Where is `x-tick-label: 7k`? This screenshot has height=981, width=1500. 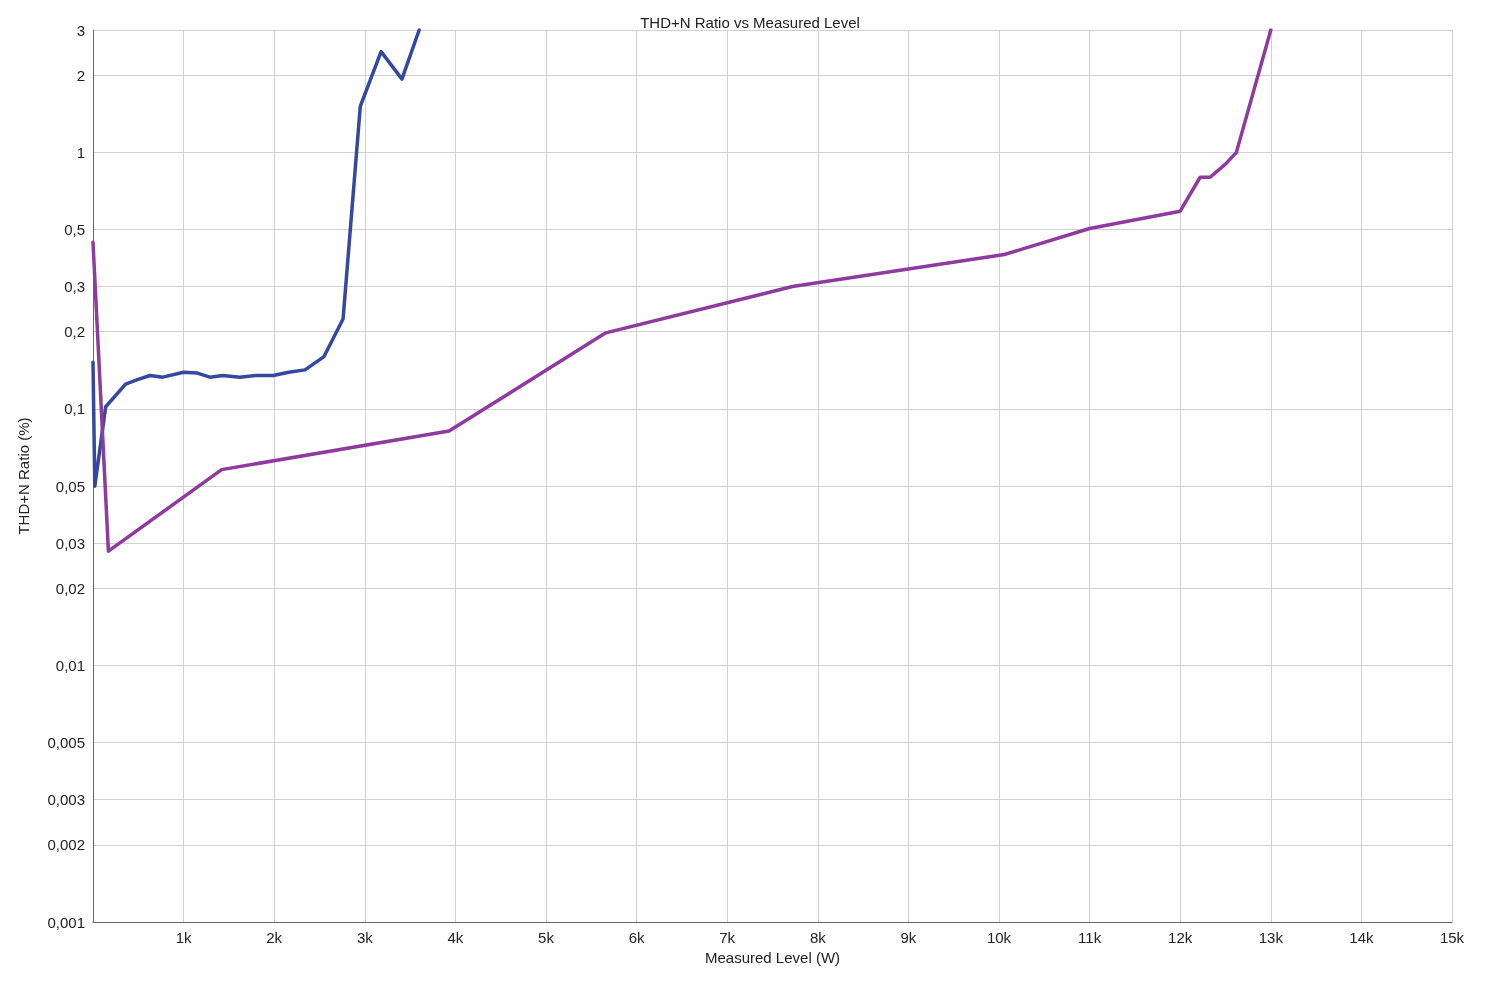 x-tick-label: 7k is located at coordinates (727, 937).